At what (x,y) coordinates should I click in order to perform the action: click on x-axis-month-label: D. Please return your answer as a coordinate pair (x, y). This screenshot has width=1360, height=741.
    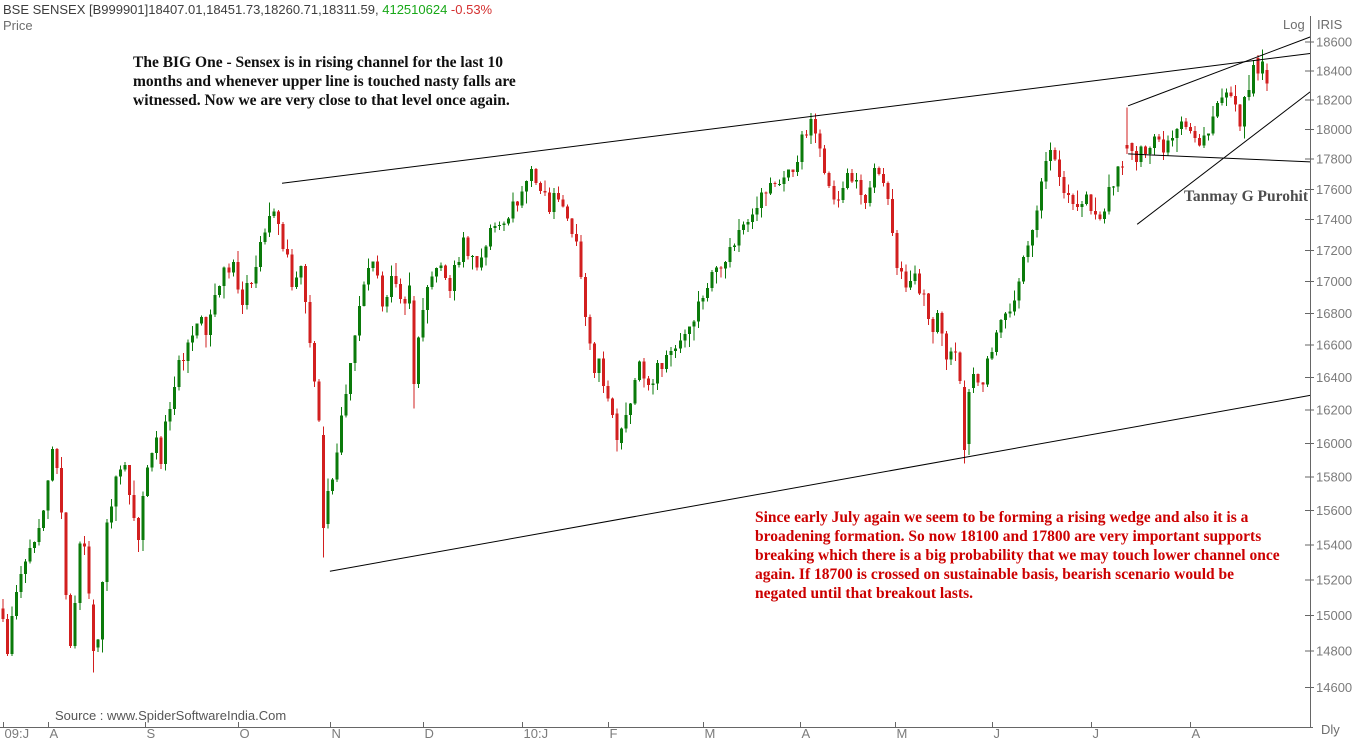
    Looking at the image, I should click on (429, 733).